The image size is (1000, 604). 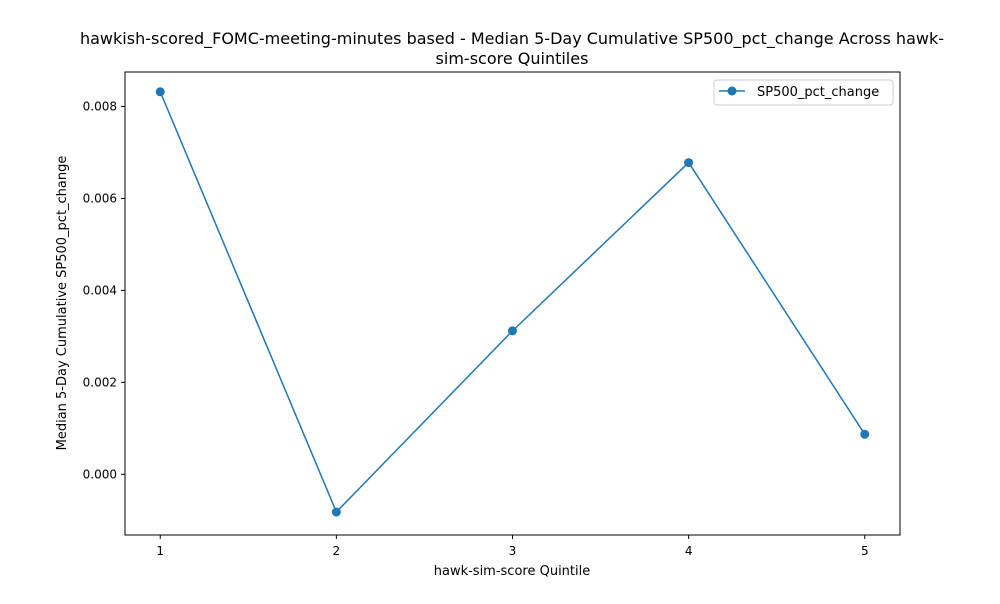 What do you see at coordinates (337, 551) in the screenshot?
I see `x-tick-label: 2` at bounding box center [337, 551].